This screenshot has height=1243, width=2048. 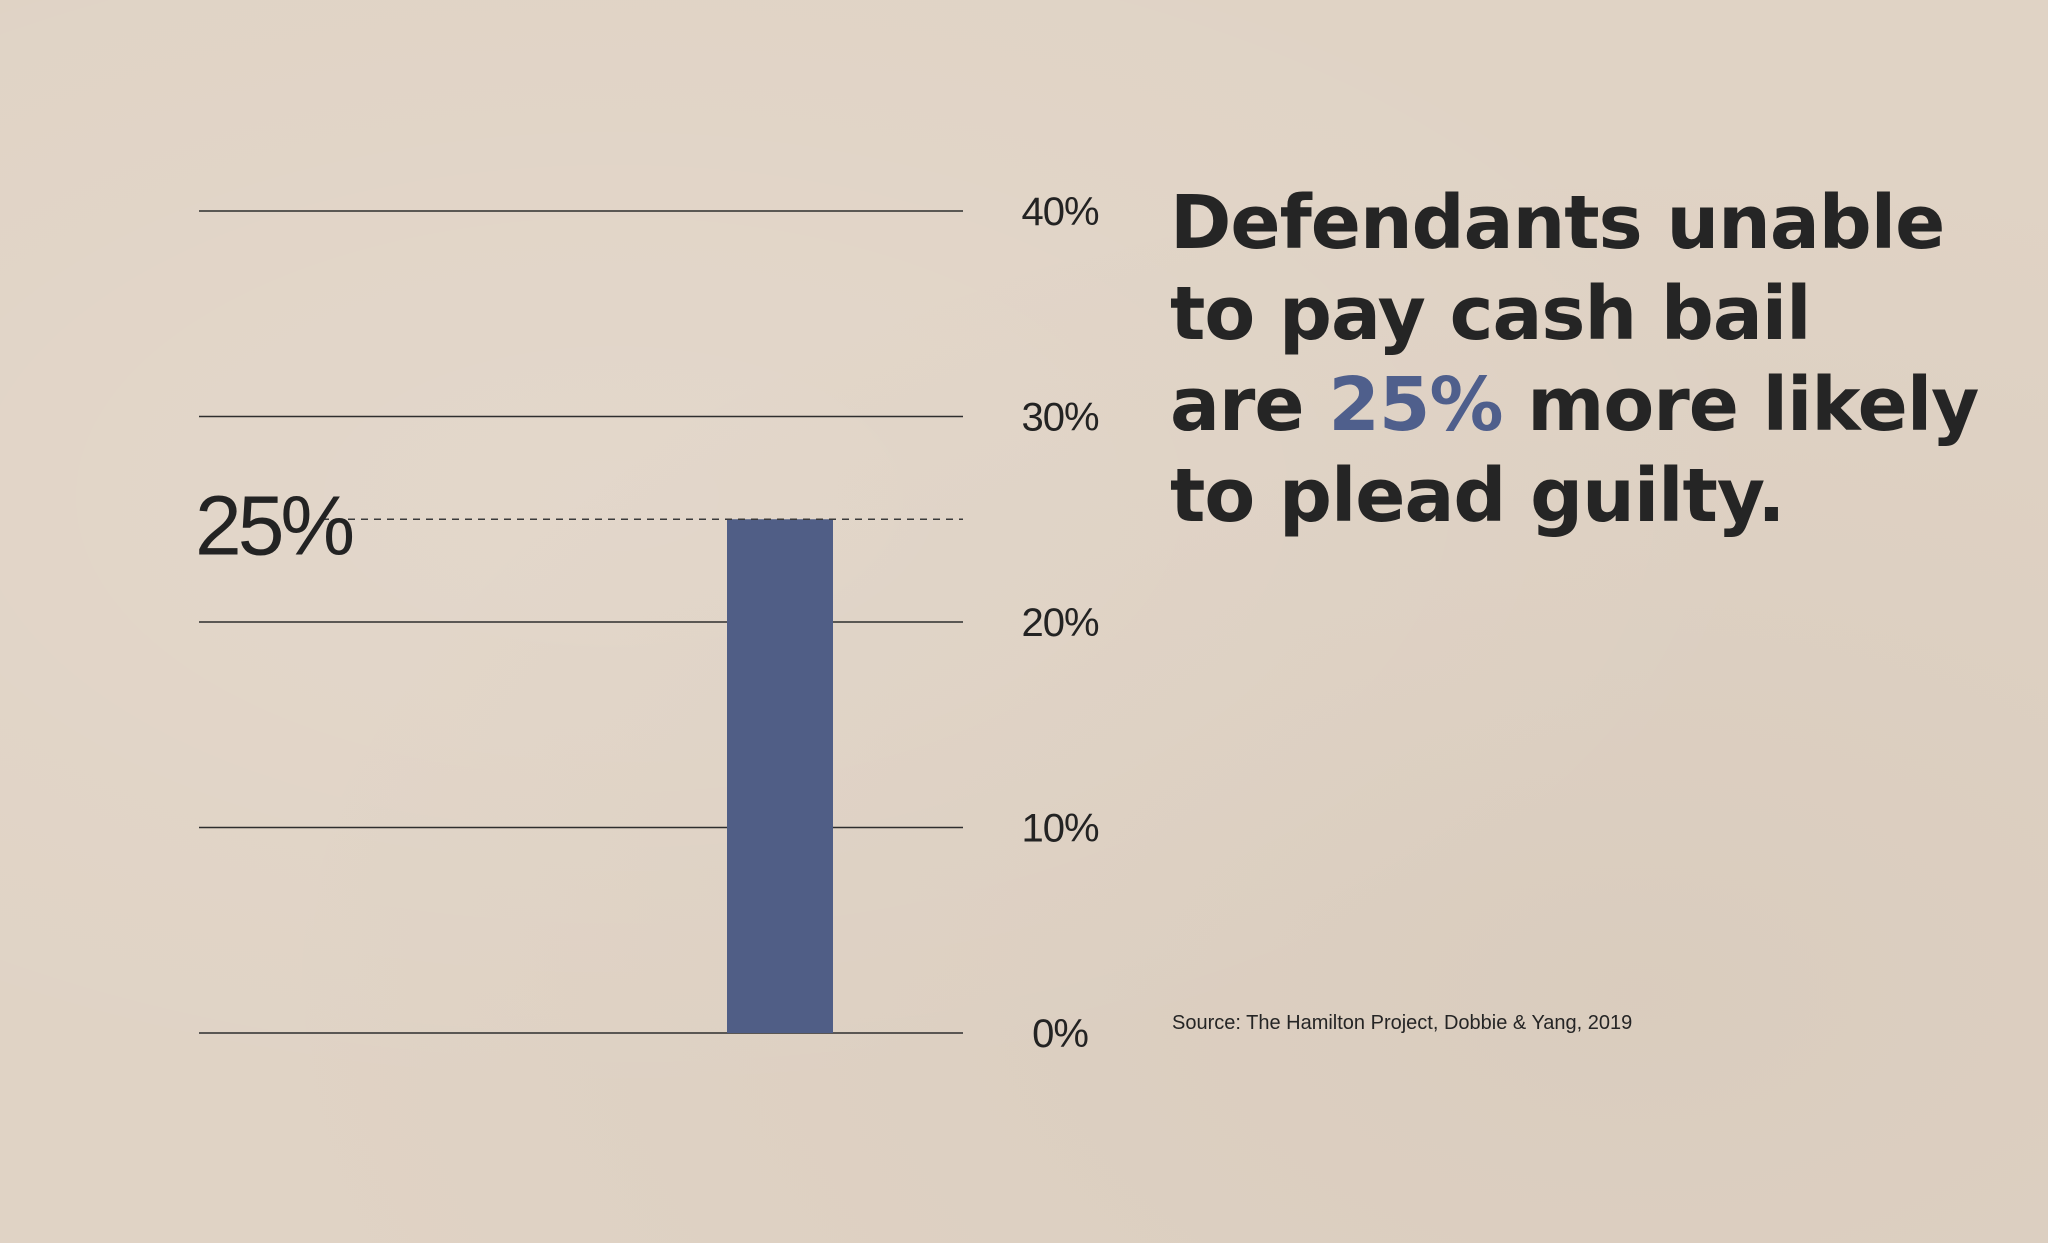 What do you see at coordinates (1059, 623) in the screenshot?
I see `y-tick-label-20: 20%` at bounding box center [1059, 623].